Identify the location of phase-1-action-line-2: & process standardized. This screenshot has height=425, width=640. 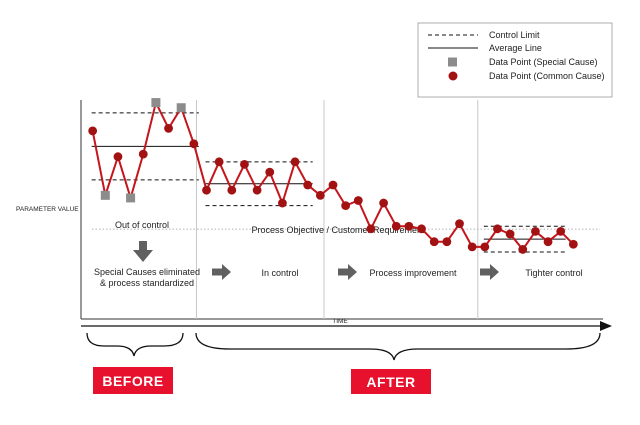
(147, 283).